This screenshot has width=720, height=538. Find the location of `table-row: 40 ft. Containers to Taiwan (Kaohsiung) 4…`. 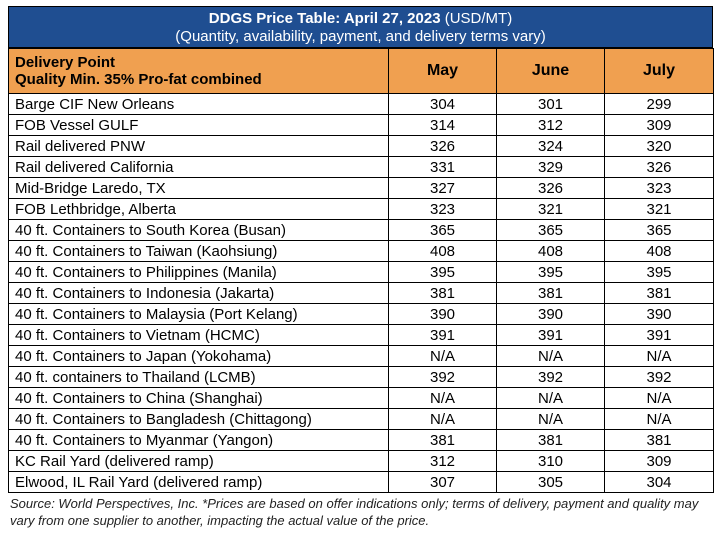

table-row: 40 ft. Containers to Taiwan (Kaohsiung) 4… is located at coordinates (361, 251).